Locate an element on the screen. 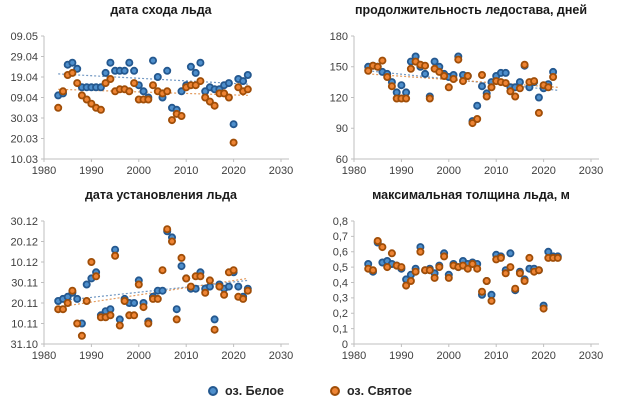  y-tick-label: 0,1 is located at coordinates (340, 329).